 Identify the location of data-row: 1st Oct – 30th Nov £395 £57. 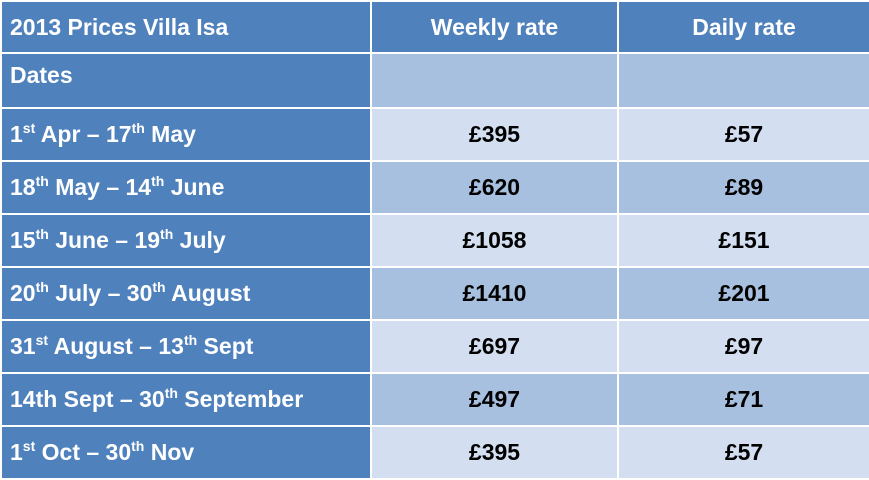
(434, 452).